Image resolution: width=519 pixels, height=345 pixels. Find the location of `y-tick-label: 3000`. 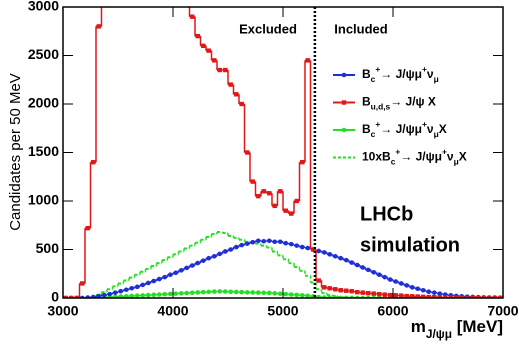

y-tick-label: 3000 is located at coordinates (43, 7).